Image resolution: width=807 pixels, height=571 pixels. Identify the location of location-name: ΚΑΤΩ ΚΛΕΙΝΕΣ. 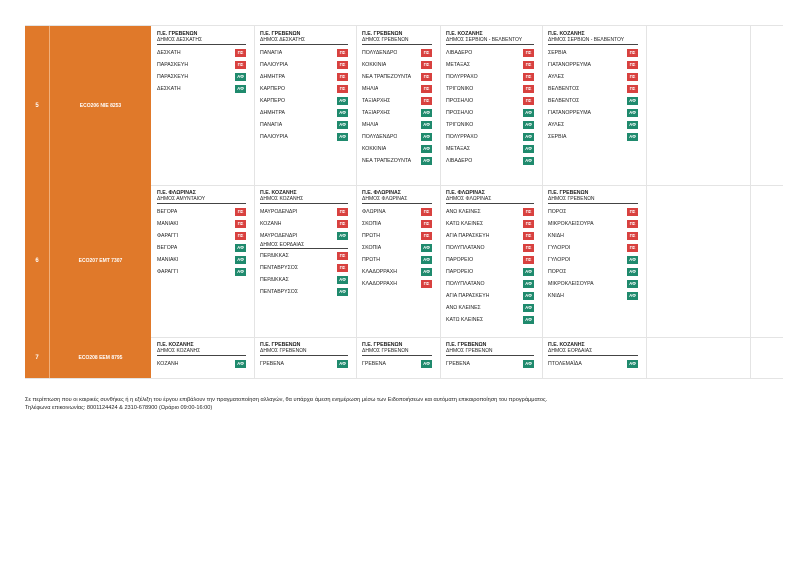
(465, 224).